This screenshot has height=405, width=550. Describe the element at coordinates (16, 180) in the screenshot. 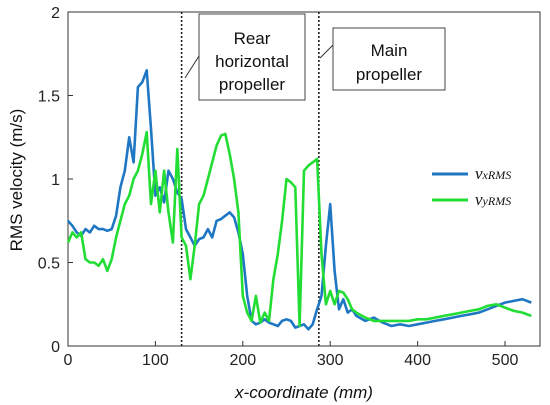

I see `y-axis-label: RMS velocity (m/s)` at that location.